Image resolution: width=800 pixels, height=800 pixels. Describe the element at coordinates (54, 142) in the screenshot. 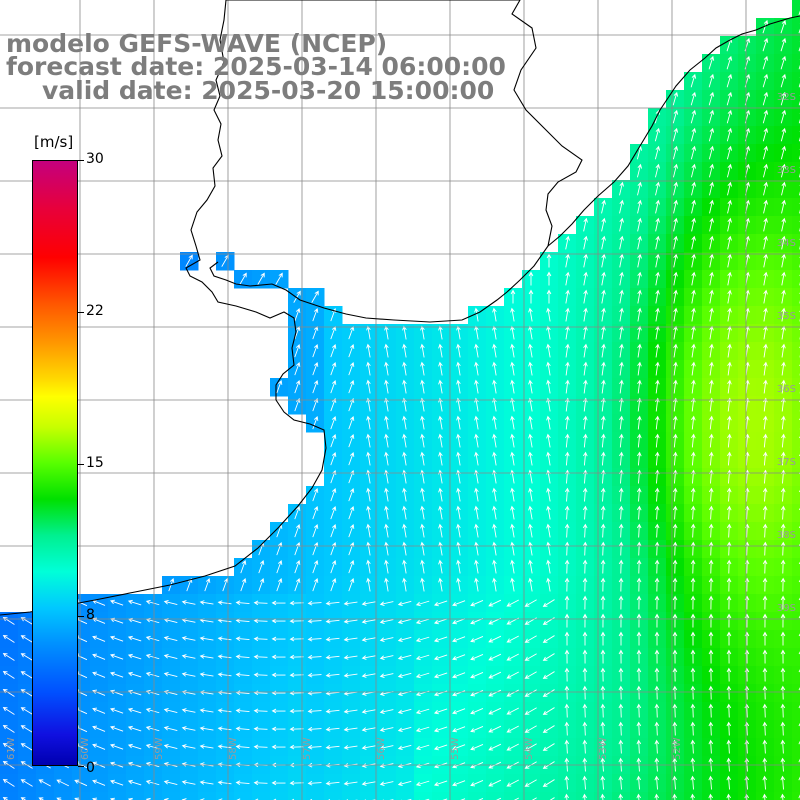

I see `colorbar-unit: [m/s]` at that location.